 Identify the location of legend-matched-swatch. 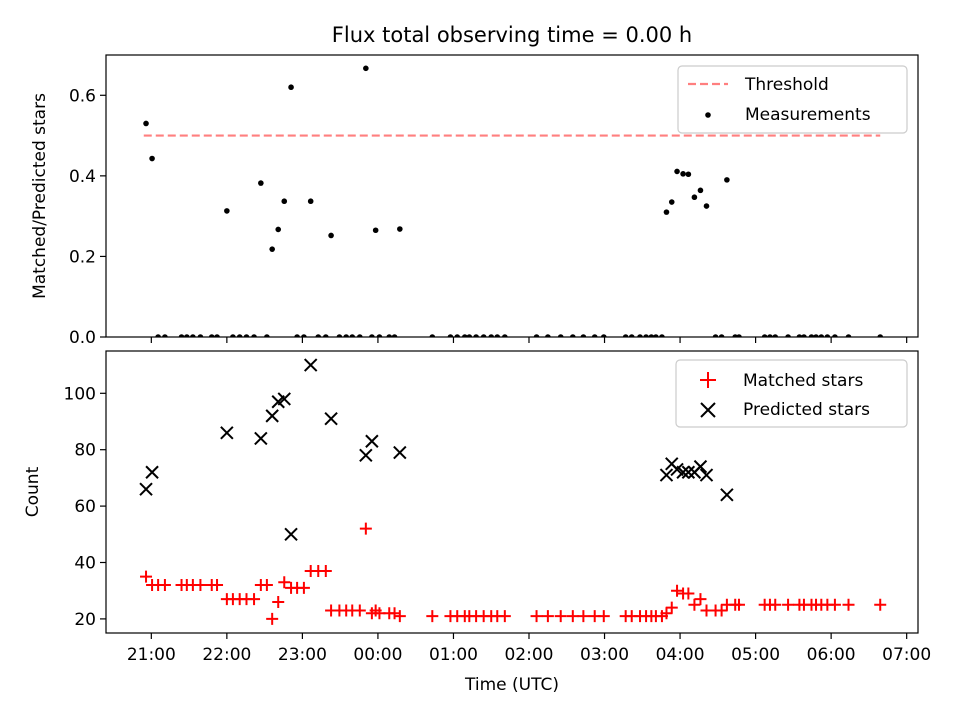
(708, 380).